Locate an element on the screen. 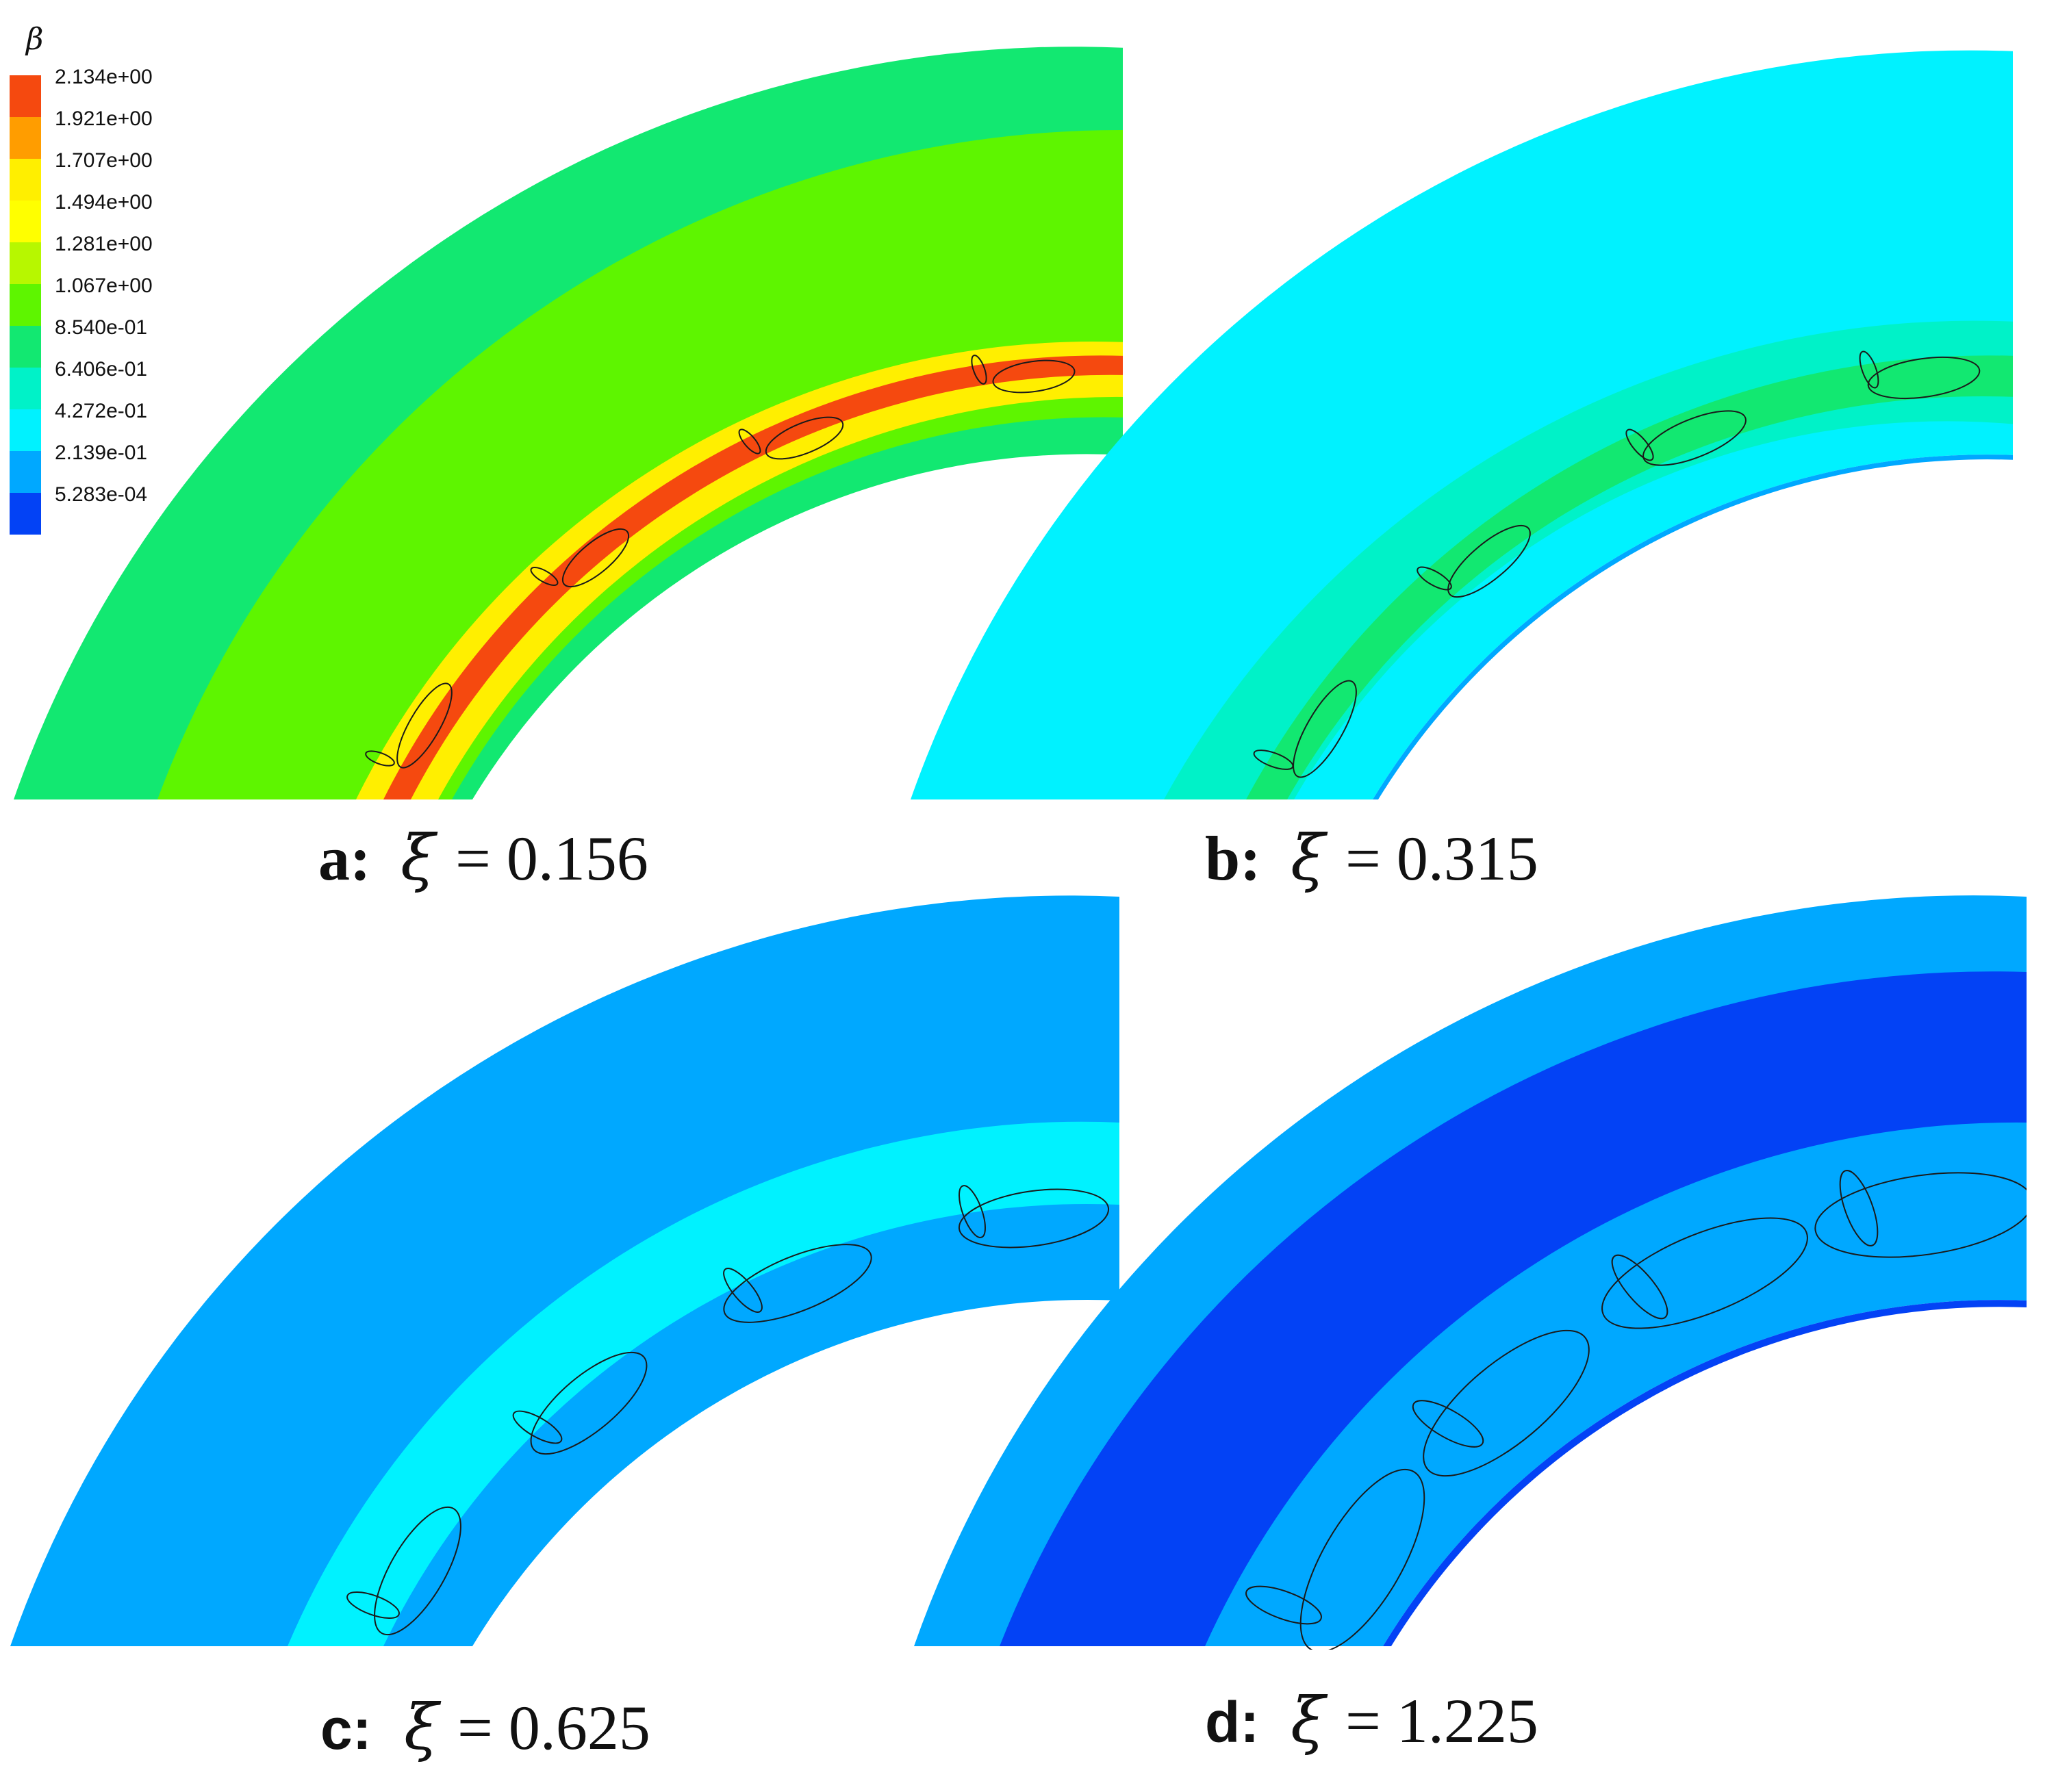 This screenshot has width=2069, height=1792. legend-symbol: β is located at coordinates (34, 39).